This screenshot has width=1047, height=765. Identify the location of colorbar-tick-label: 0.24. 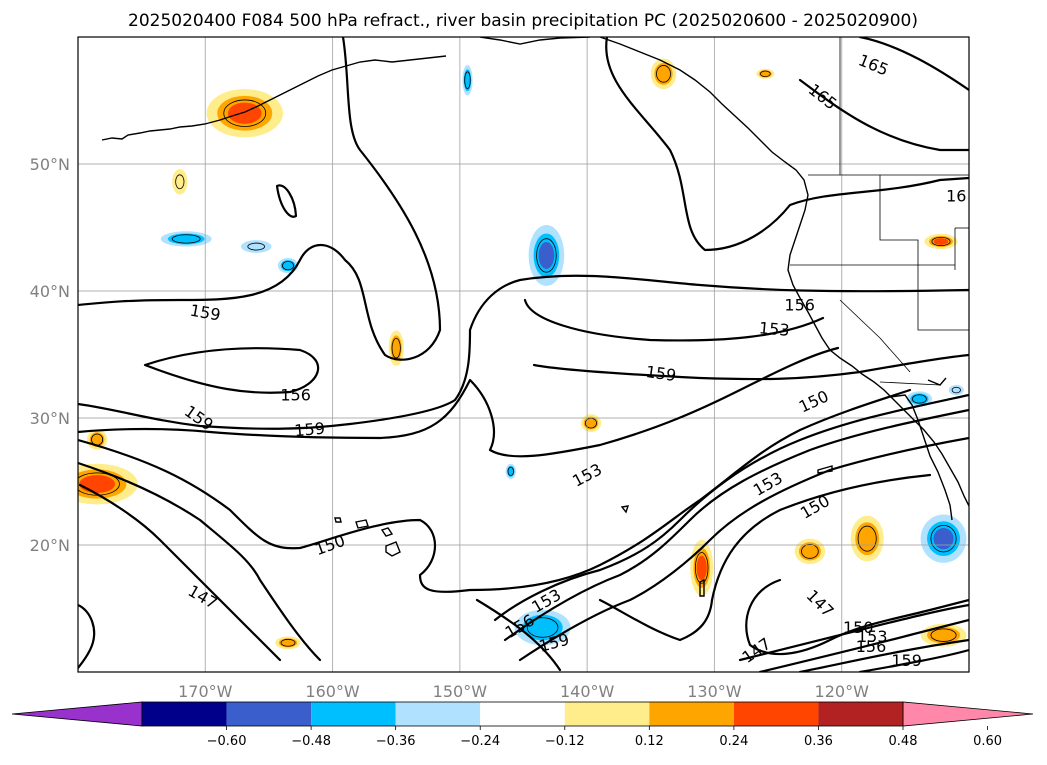
(733, 741).